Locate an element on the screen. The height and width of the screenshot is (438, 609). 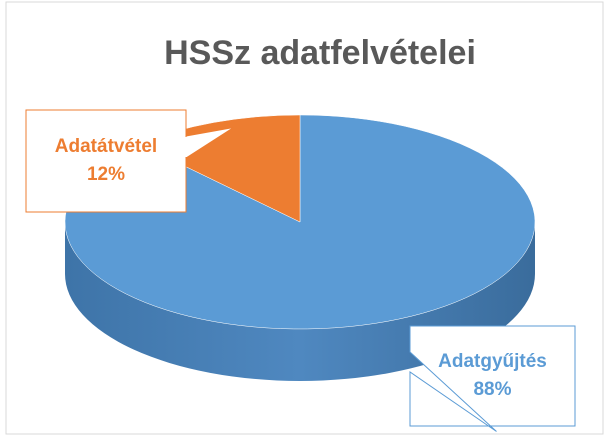
data-label-name: Adatgyűjtés is located at coordinates (492, 361).